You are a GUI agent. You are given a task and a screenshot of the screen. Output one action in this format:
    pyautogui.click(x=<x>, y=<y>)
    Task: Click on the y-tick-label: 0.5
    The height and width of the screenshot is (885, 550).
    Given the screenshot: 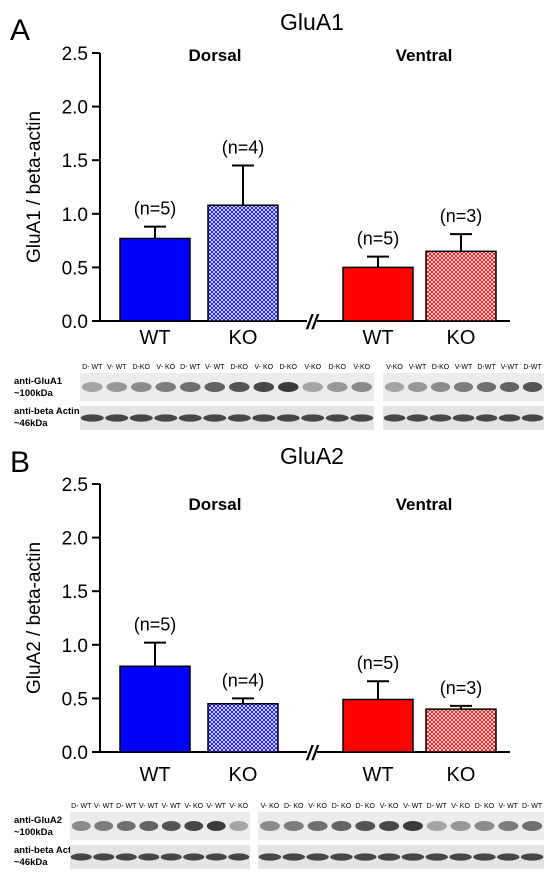 What is the action you would take?
    pyautogui.click(x=75, y=699)
    